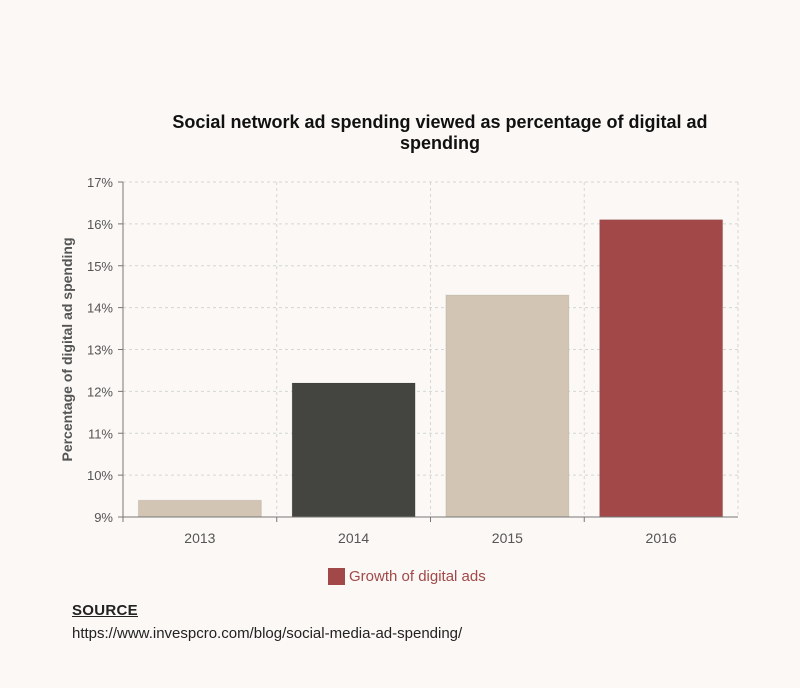 The image size is (800, 688). Describe the element at coordinates (100, 182) in the screenshot. I see `y-tick-label: 17%` at that location.